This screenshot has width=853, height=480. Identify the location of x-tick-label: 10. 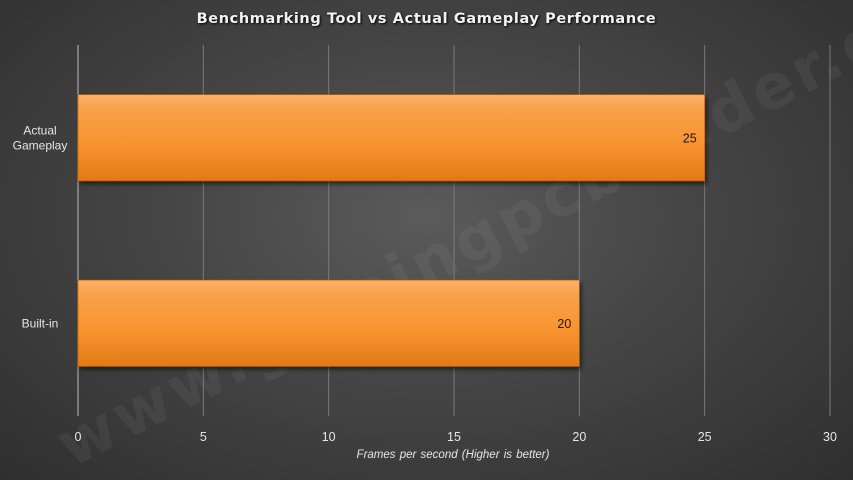
(329, 437).